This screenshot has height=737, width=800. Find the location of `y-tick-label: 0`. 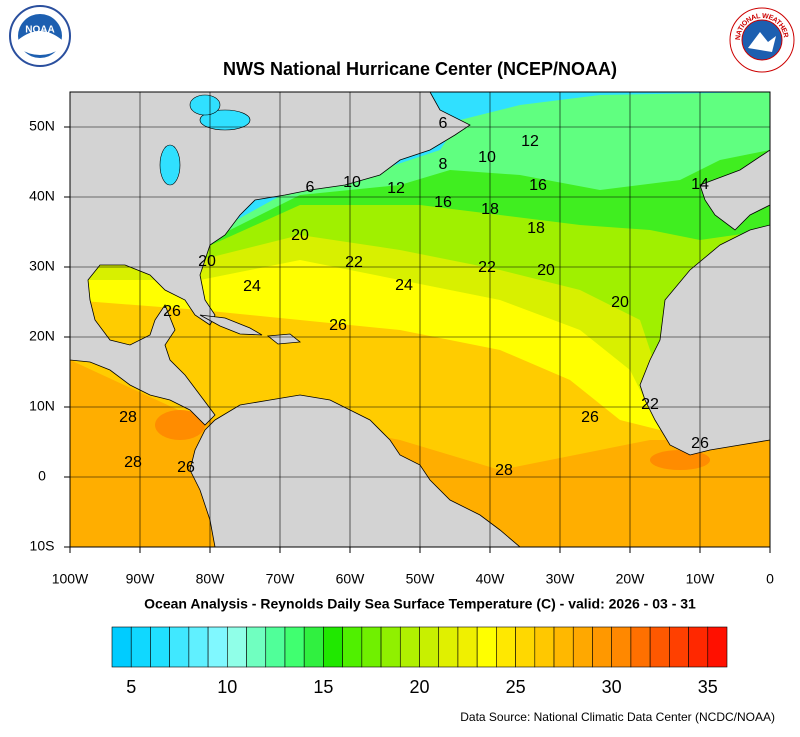

y-tick-label: 0 is located at coordinates (42, 476).